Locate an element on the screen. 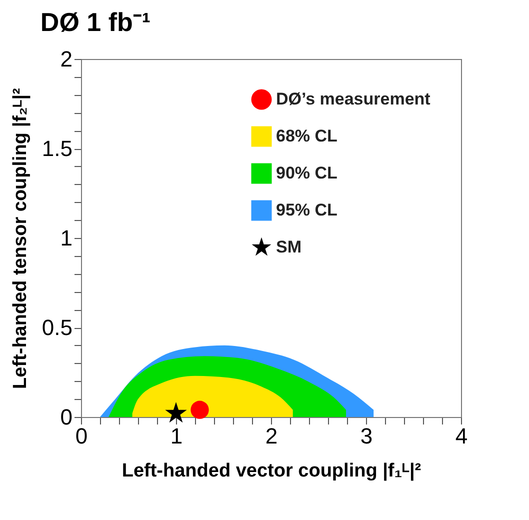 This screenshot has height=520, width=529. x-tick-label: 1 is located at coordinates (176, 436).